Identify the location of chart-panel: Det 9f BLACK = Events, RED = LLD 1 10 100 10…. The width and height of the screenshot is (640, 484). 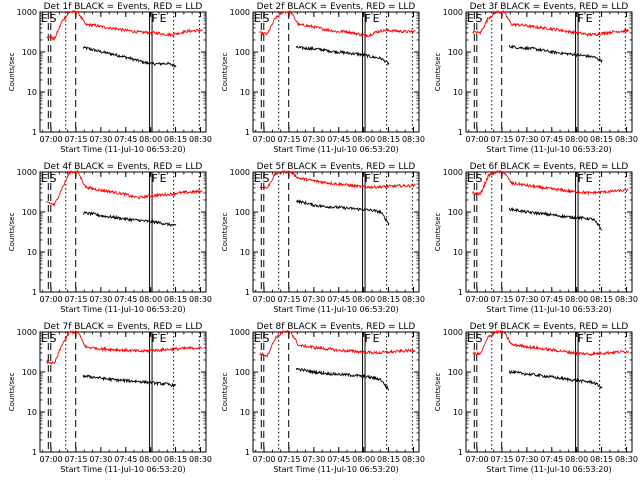
(536, 398).